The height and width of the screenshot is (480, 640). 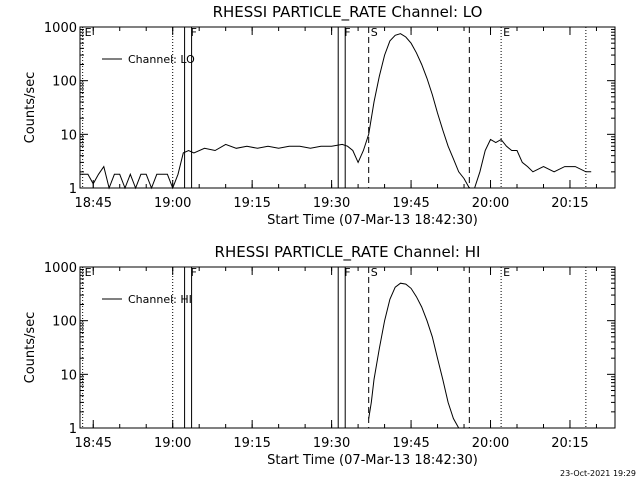 I want to click on chart-title: RHESSI PARTICLE_RATE Channel: HI, so click(x=348, y=252).